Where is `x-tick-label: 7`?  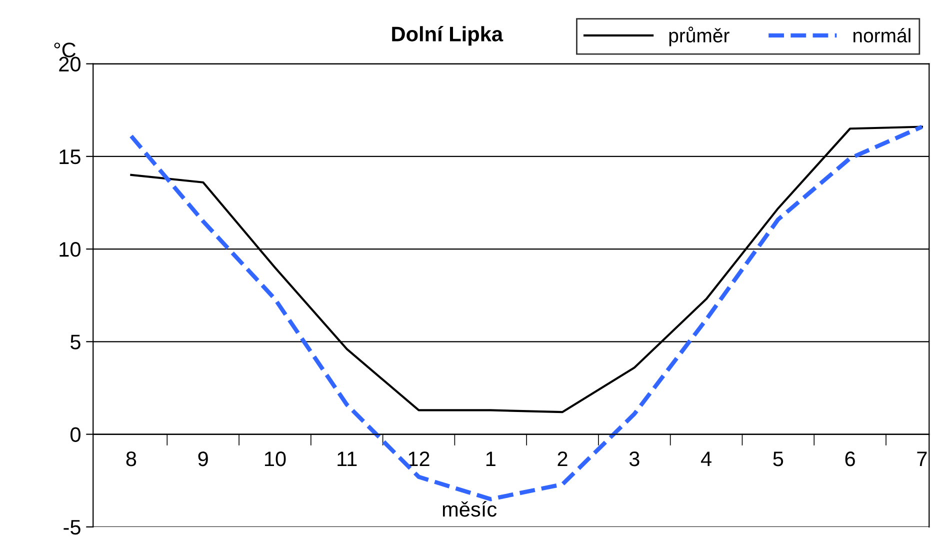 x-tick-label: 7 is located at coordinates (922, 459).